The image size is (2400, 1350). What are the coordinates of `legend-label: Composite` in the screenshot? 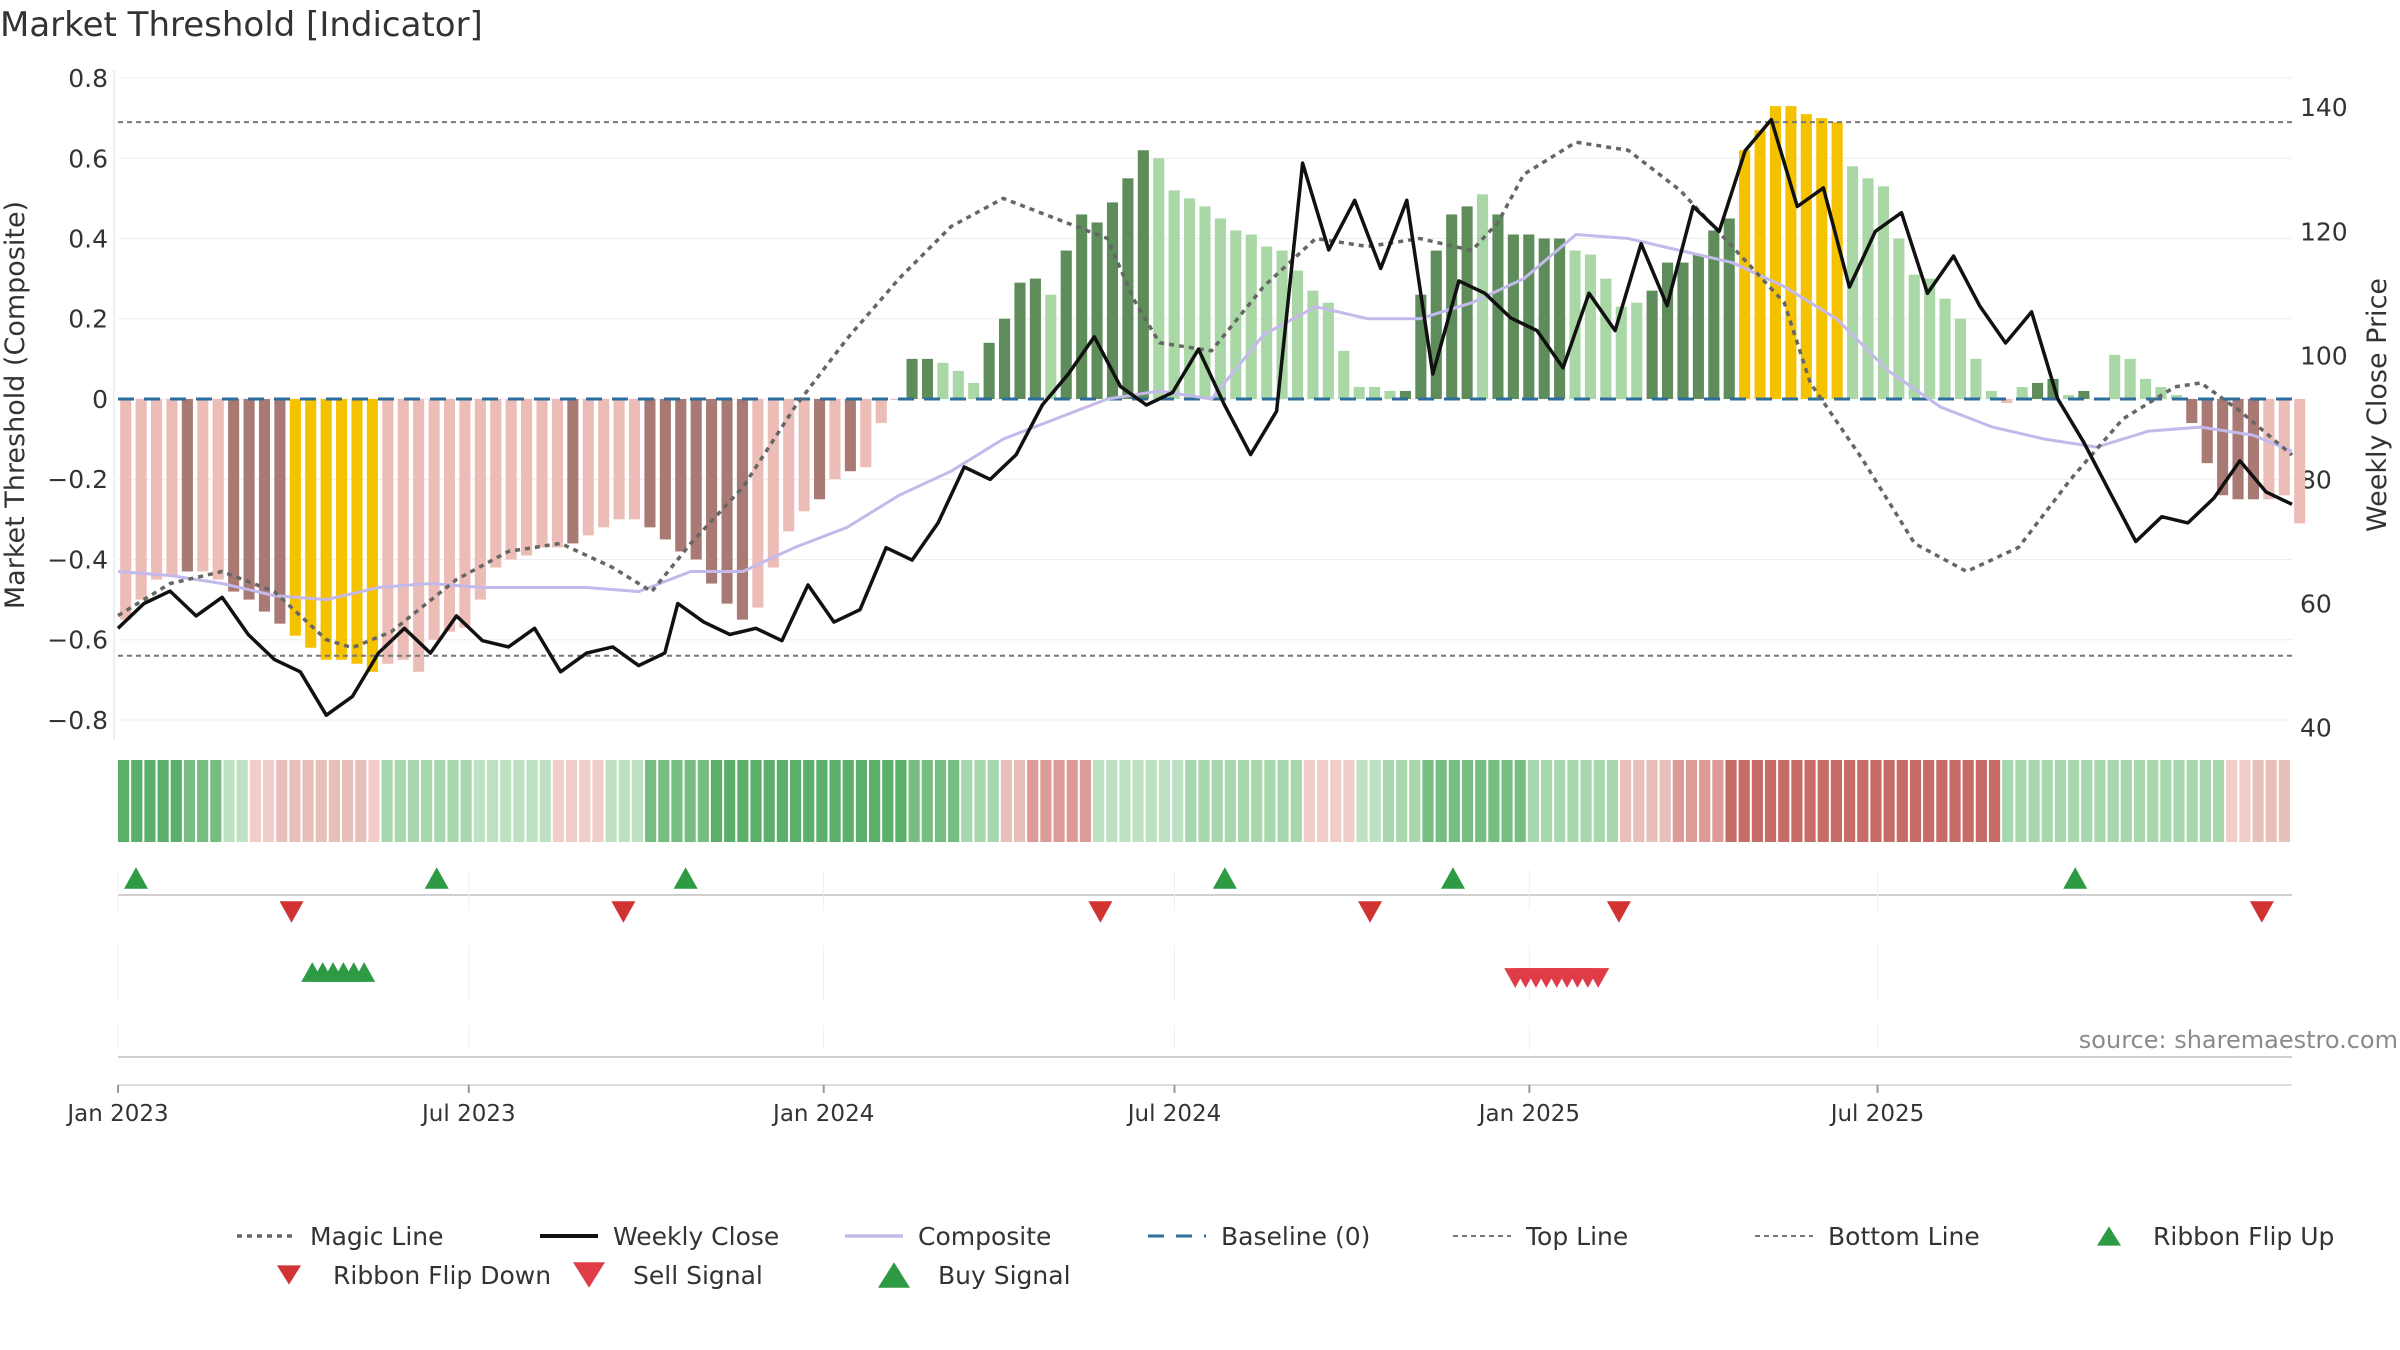 It's located at (984, 1236).